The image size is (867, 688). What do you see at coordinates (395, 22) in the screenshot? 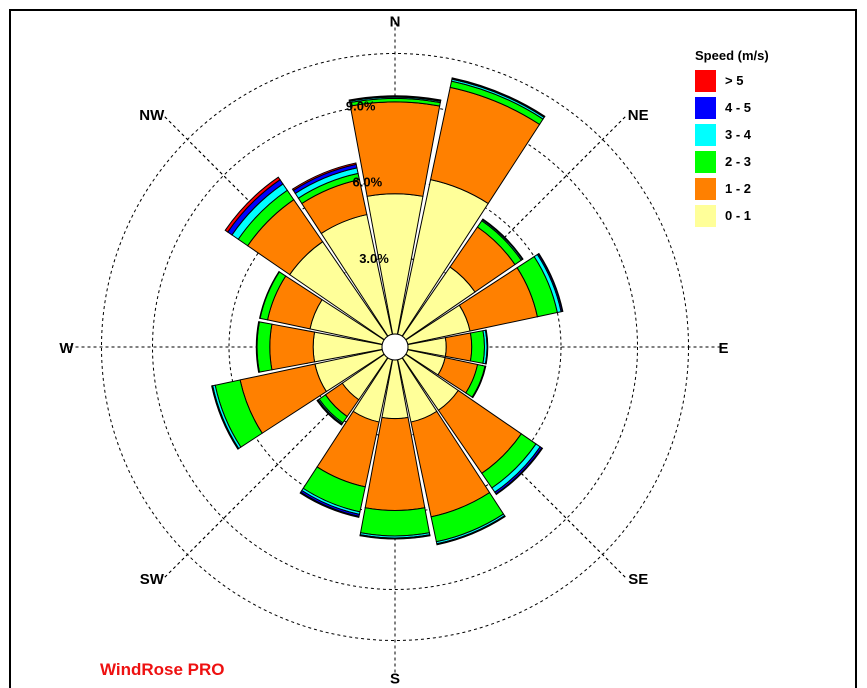
I see `direction-label-N: N` at bounding box center [395, 22].